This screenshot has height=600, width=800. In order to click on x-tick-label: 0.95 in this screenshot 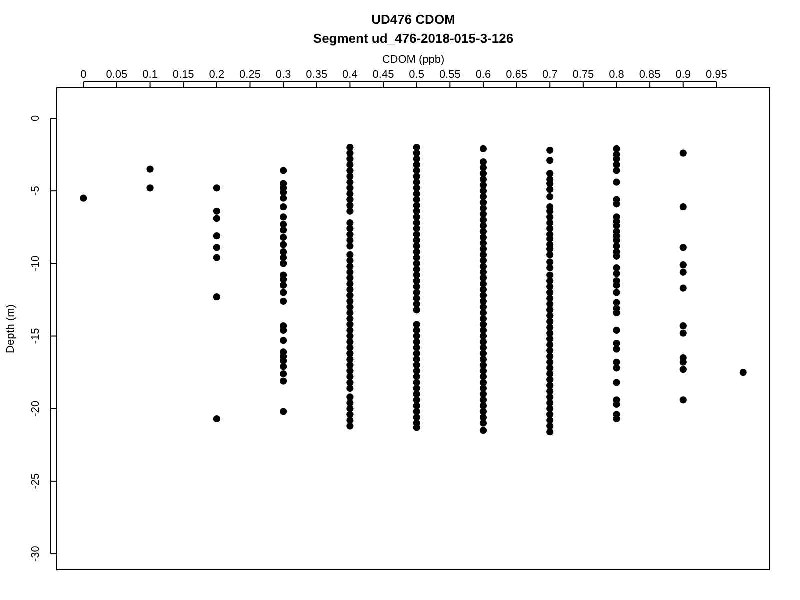, I will do `click(717, 75)`.